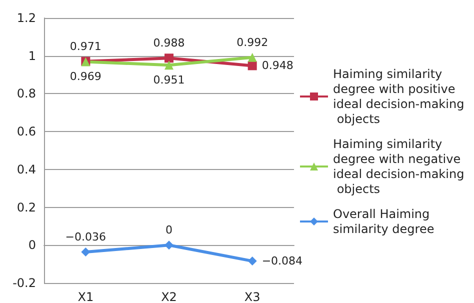 This screenshot has height=303, width=474. Describe the element at coordinates (282, 261) in the screenshot. I see `data-label: −0.084` at that location.